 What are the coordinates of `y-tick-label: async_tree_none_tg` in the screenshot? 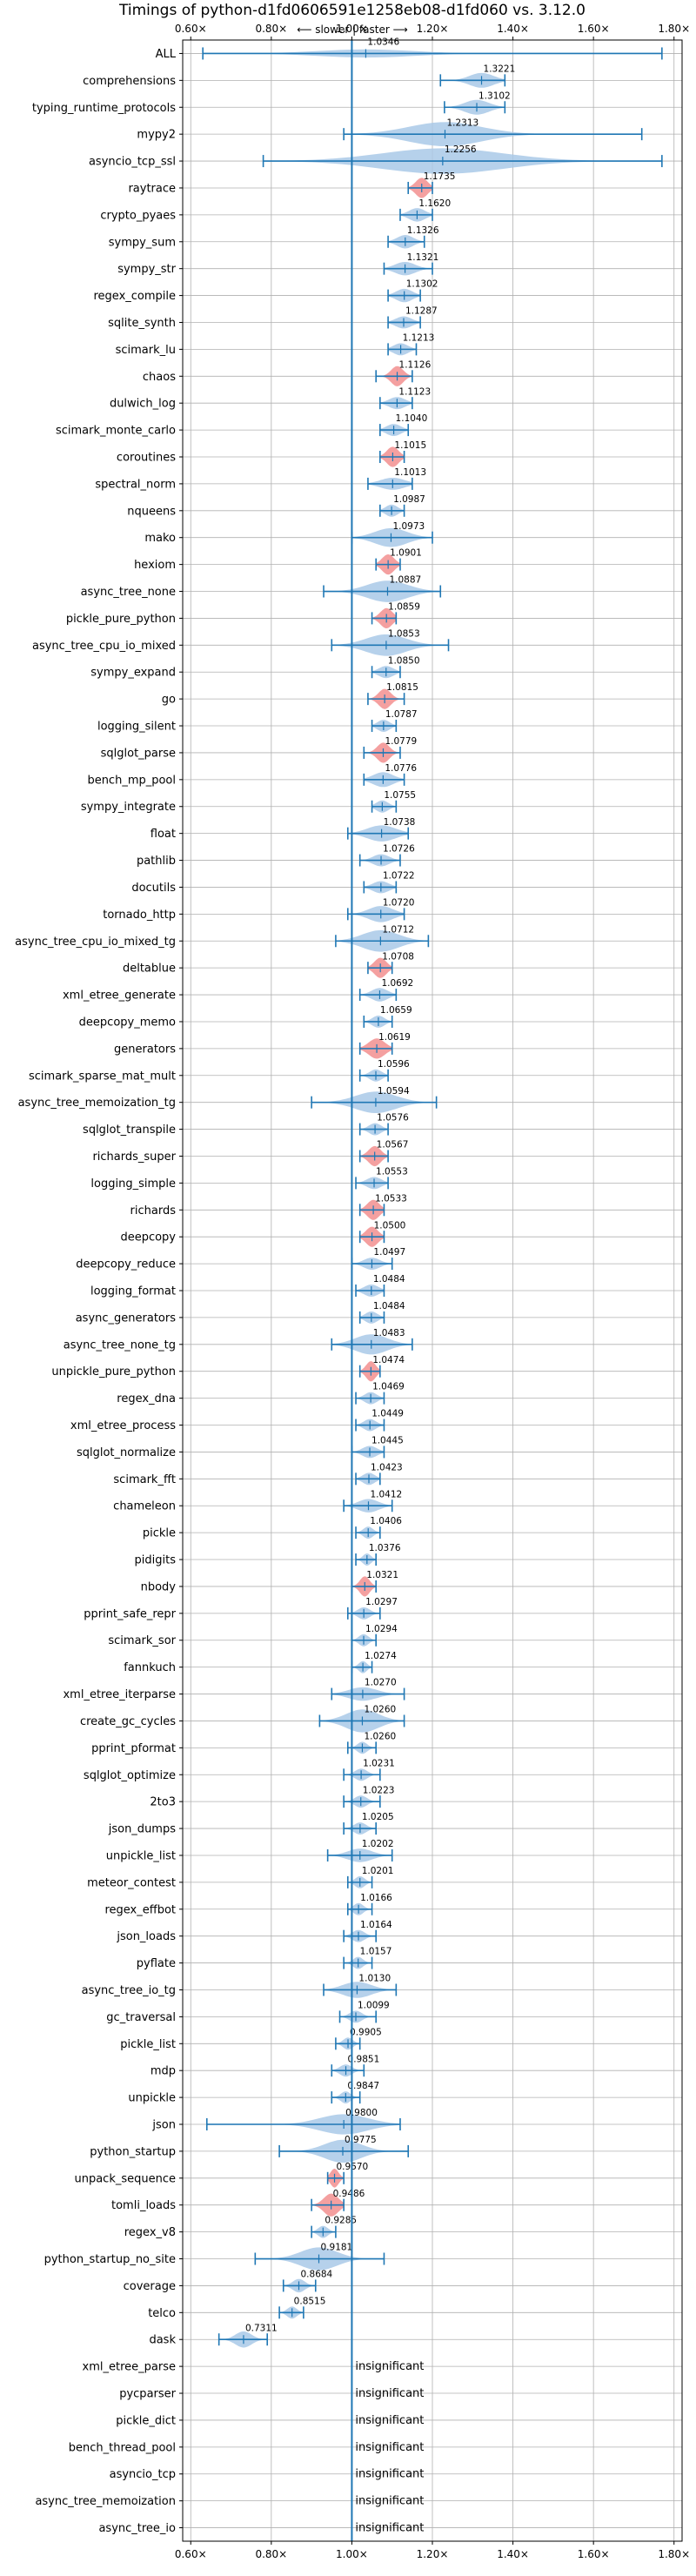 It's located at (120, 1345).